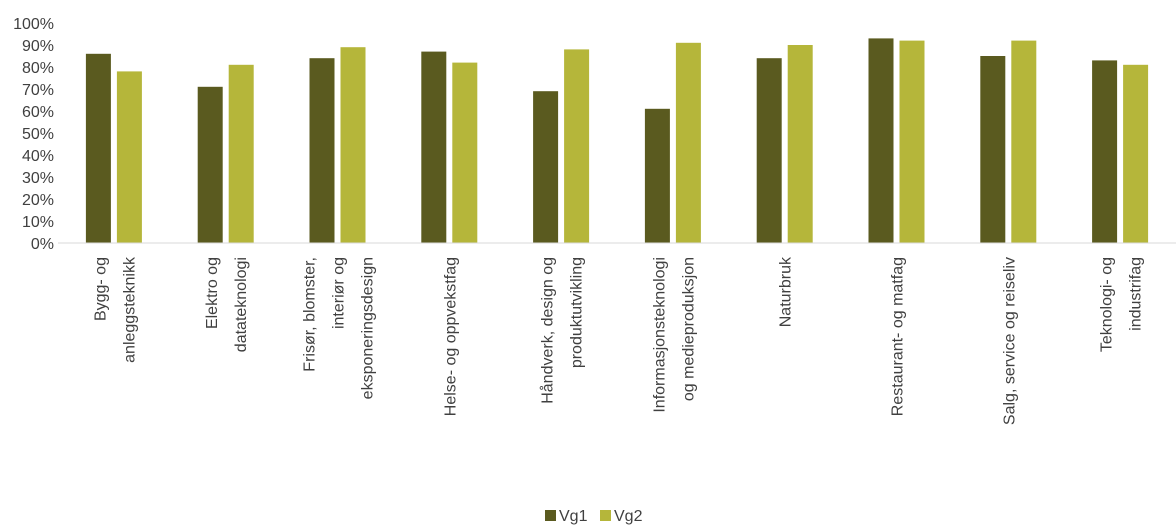 Image resolution: width=1176 pixels, height=531 pixels. Describe the element at coordinates (628, 516) in the screenshot. I see `legend-label: Vg2` at that location.